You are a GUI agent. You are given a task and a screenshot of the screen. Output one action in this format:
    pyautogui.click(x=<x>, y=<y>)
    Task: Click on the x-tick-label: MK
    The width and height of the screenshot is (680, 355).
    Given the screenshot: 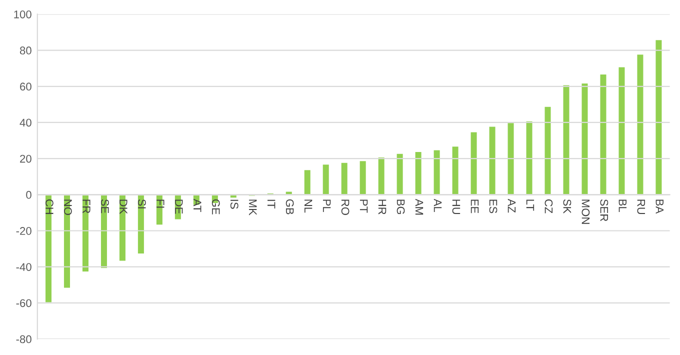 What is the action you would take?
    pyautogui.click(x=253, y=208)
    